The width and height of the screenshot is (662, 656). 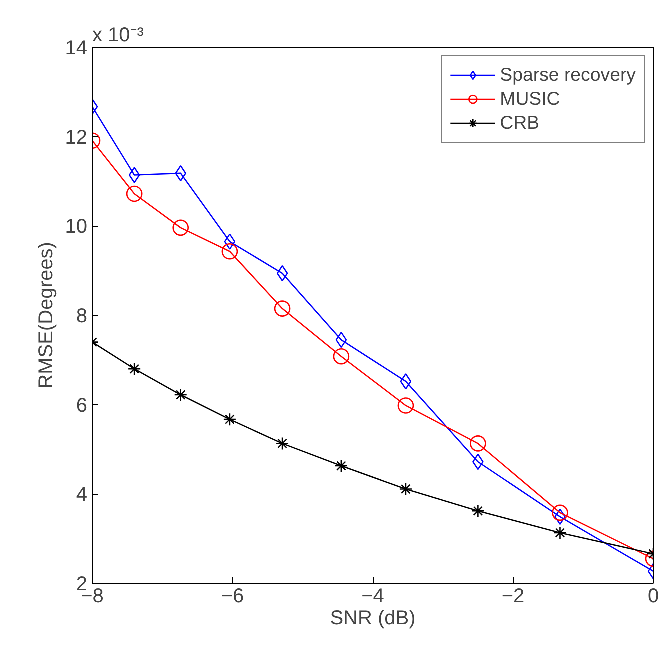 What do you see at coordinates (654, 597) in the screenshot?
I see `x-tick-label: 0` at bounding box center [654, 597].